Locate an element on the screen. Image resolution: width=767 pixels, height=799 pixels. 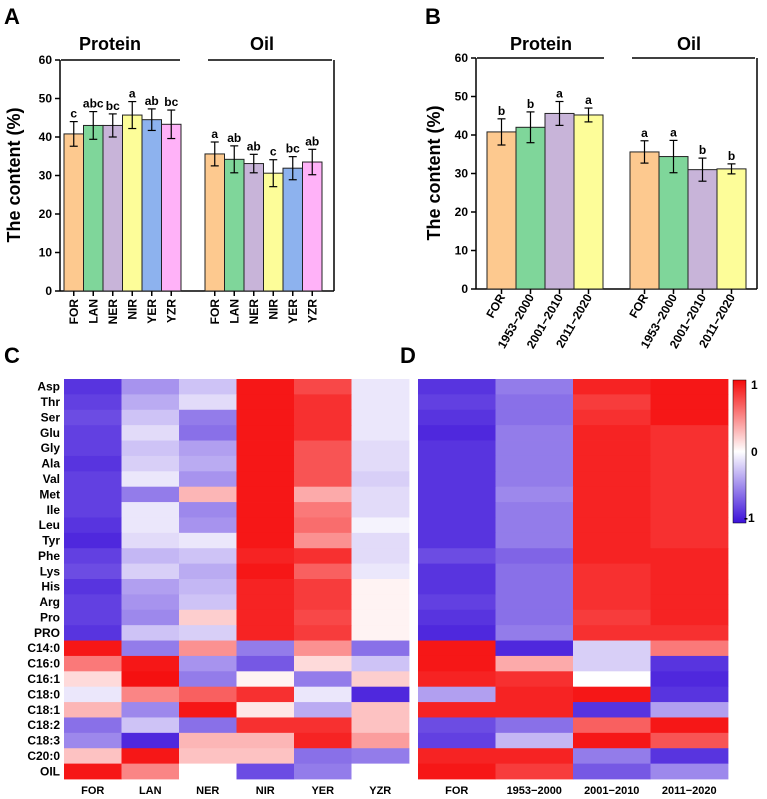
heatmap-row-label: His is located at coordinates (50, 587).